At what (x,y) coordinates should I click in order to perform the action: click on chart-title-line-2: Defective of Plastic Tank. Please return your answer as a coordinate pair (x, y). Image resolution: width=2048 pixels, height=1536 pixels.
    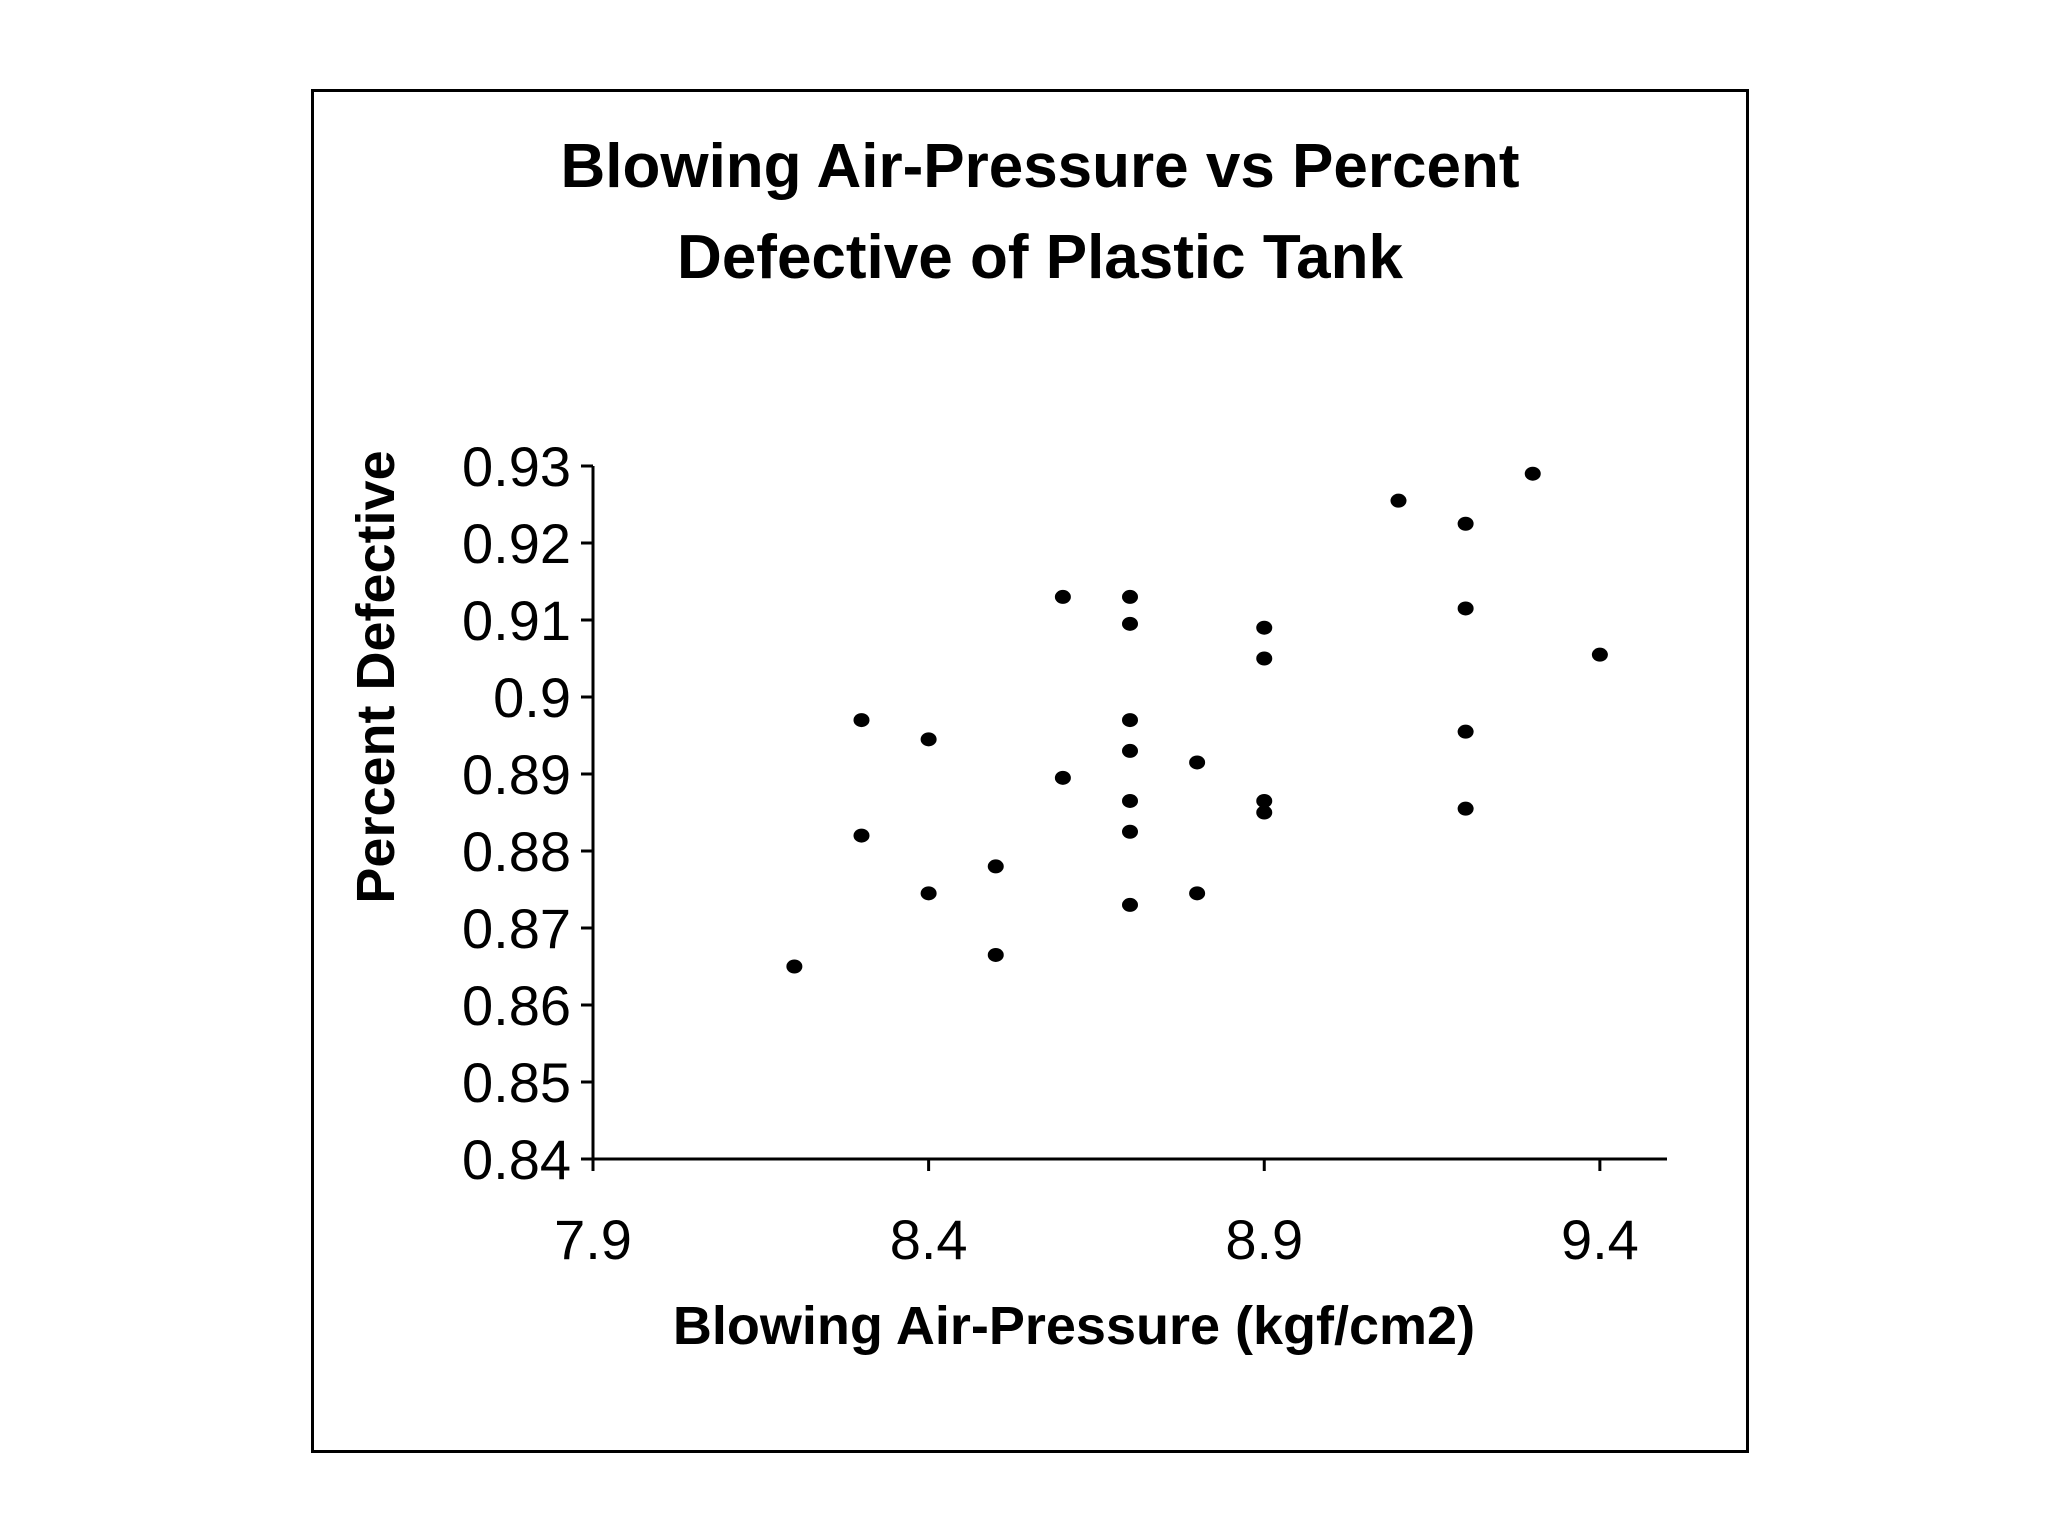
    Looking at the image, I should click on (1040, 257).